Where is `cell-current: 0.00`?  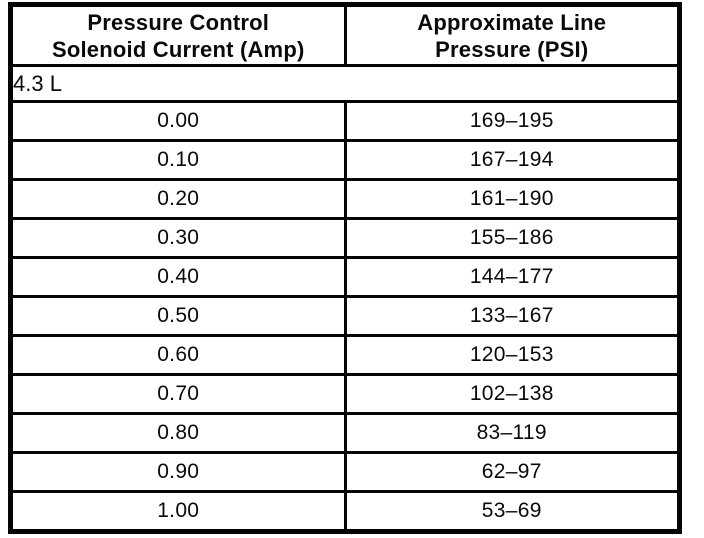 cell-current: 0.00 is located at coordinates (178, 121).